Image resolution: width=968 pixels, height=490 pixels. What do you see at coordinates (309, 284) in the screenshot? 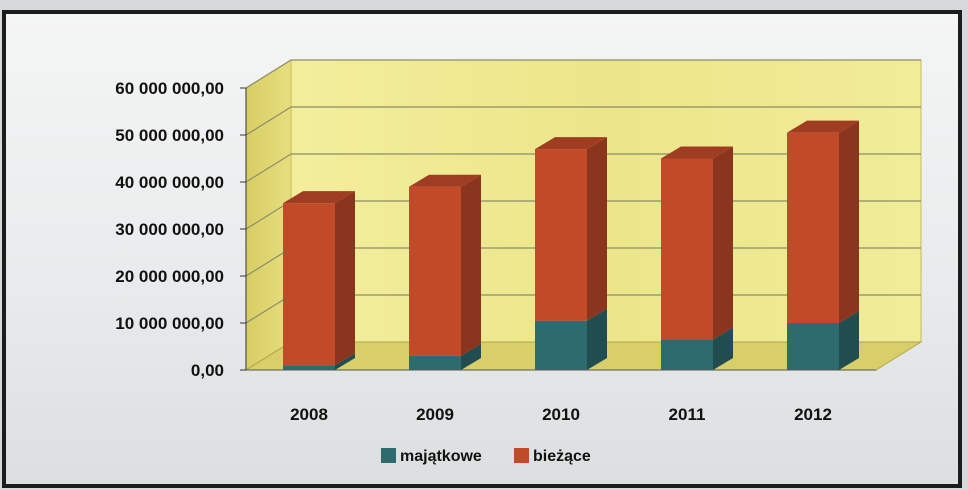
I see `bar-bieżące-2008` at bounding box center [309, 284].